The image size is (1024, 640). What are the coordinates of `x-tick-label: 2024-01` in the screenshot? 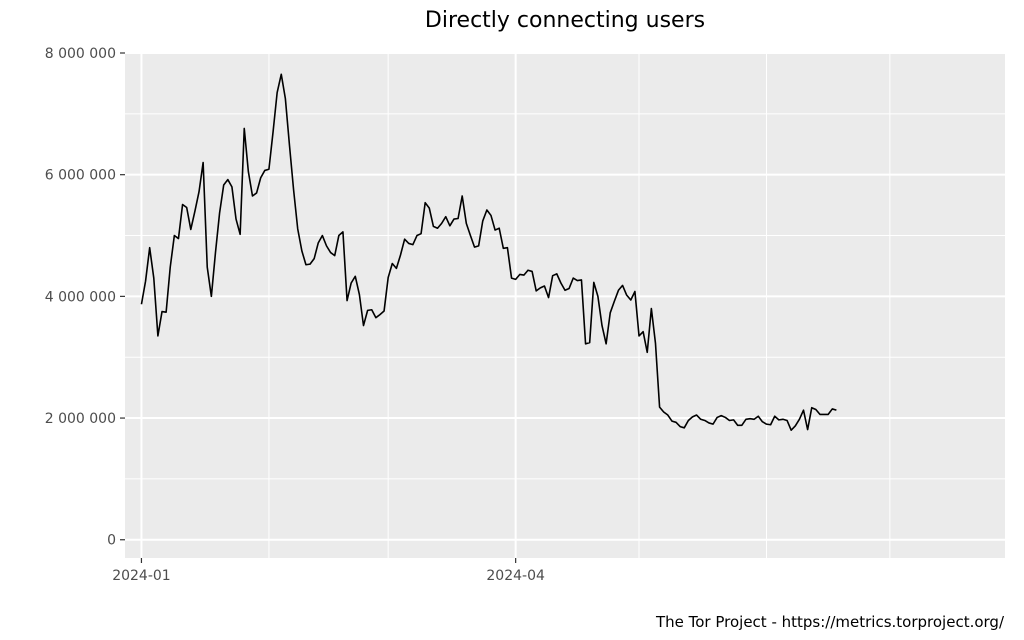 It's located at (141, 576).